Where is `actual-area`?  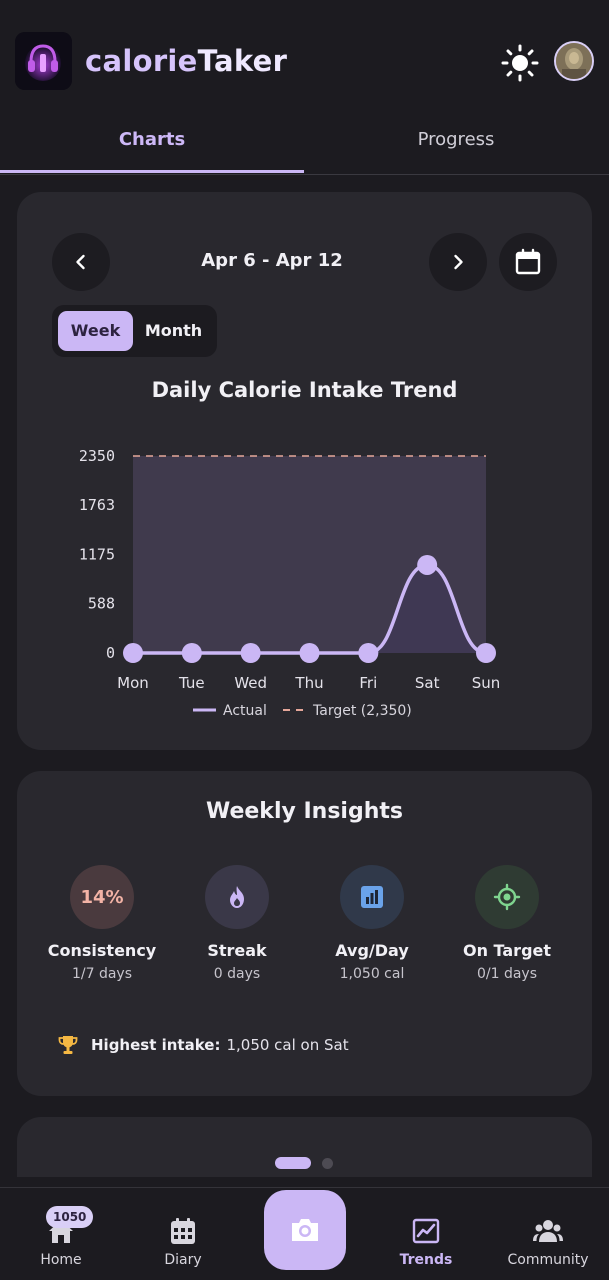 actual-area is located at coordinates (309, 608).